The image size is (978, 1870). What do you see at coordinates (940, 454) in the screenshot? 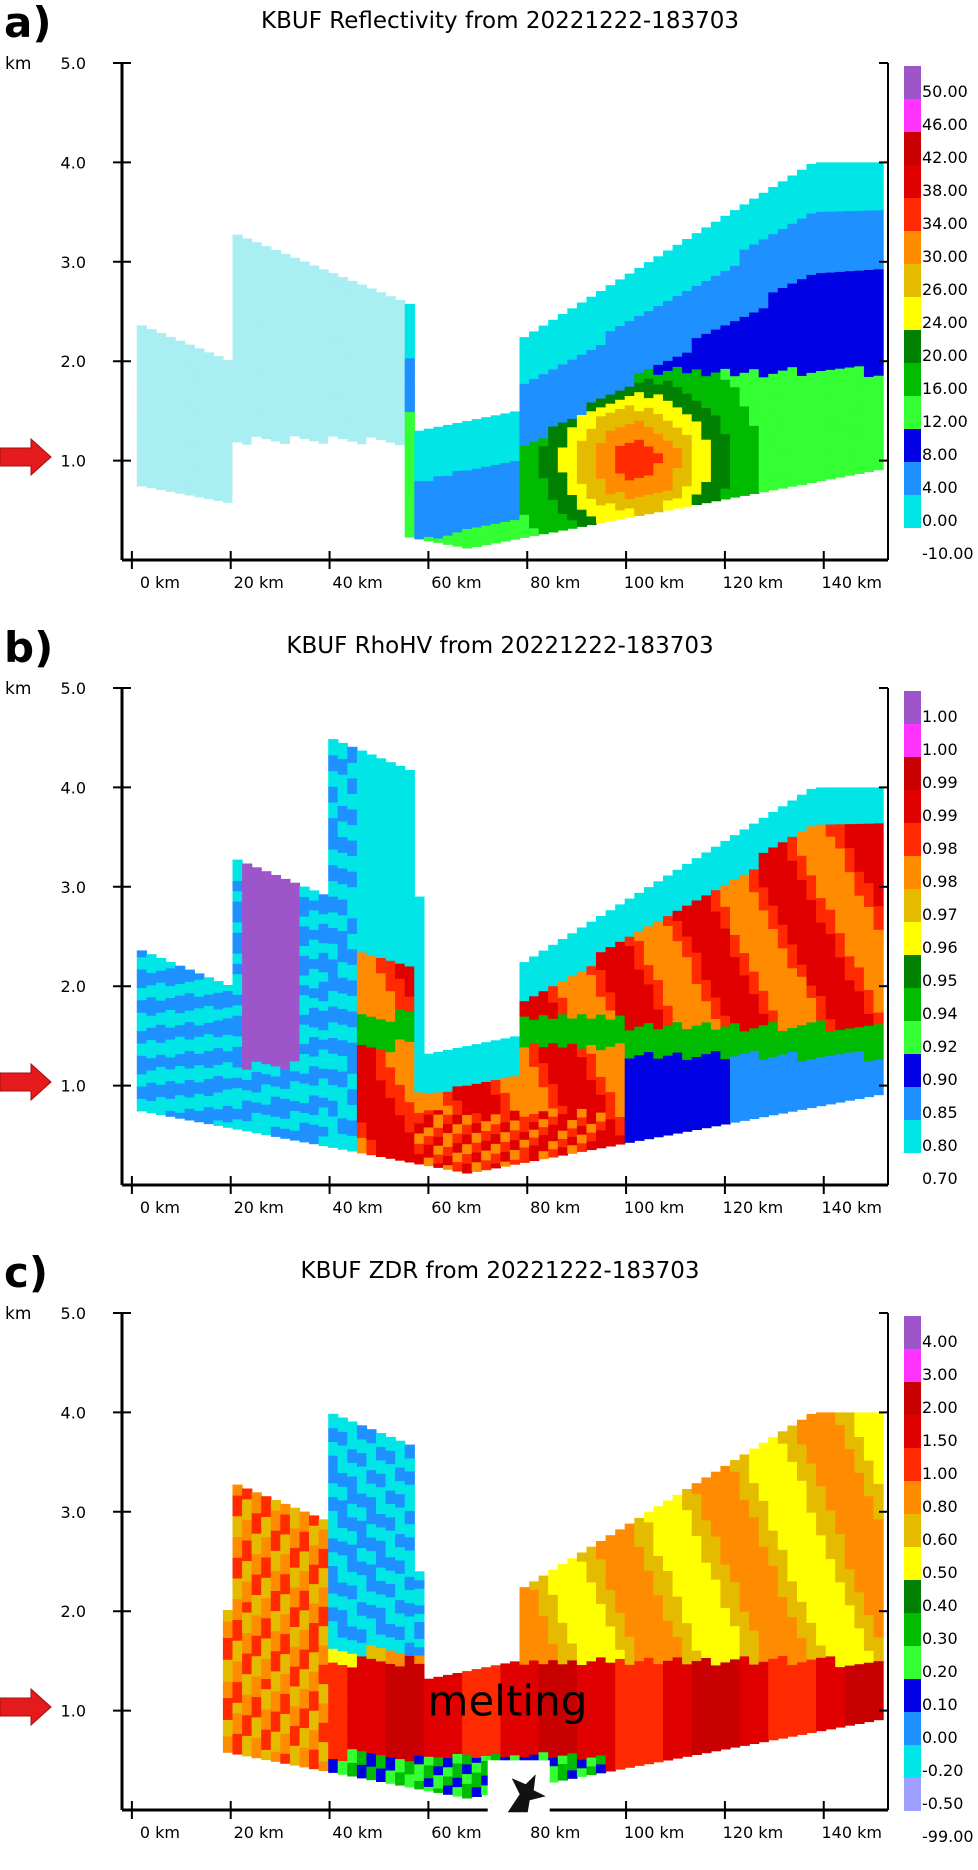
I see `colorbar-label: 8.00` at bounding box center [940, 454].